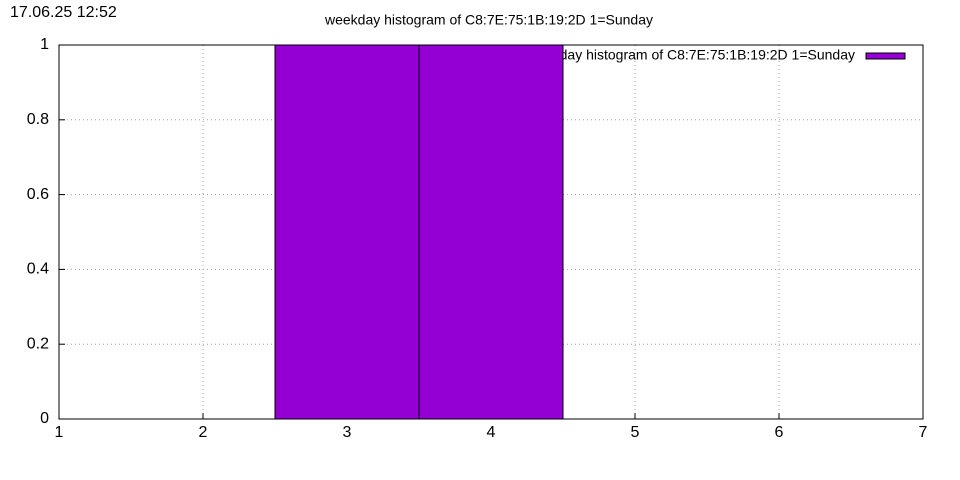  Describe the element at coordinates (923, 432) in the screenshot. I see `x-tick-label: 7` at that location.